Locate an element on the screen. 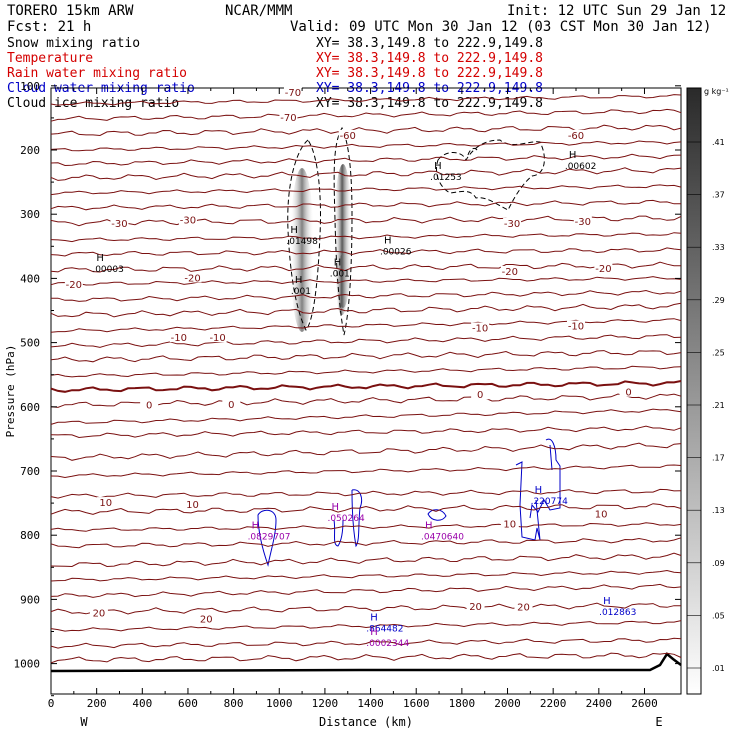 The height and width of the screenshot is (740, 740). colorbar-bar is located at coordinates (694, 391).